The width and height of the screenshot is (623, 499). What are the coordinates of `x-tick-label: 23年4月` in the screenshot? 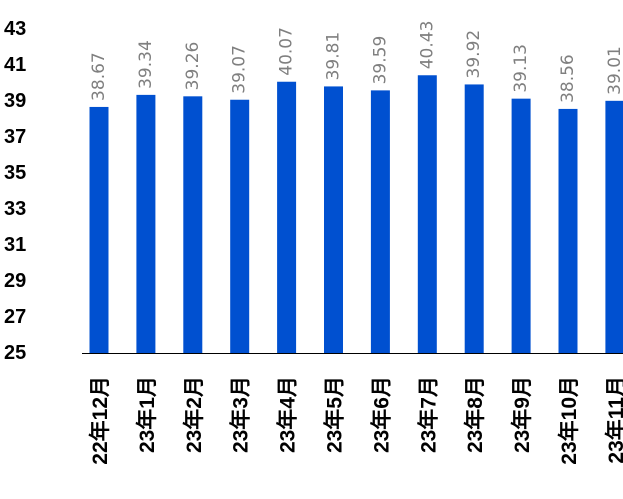 It's located at (288, 414).